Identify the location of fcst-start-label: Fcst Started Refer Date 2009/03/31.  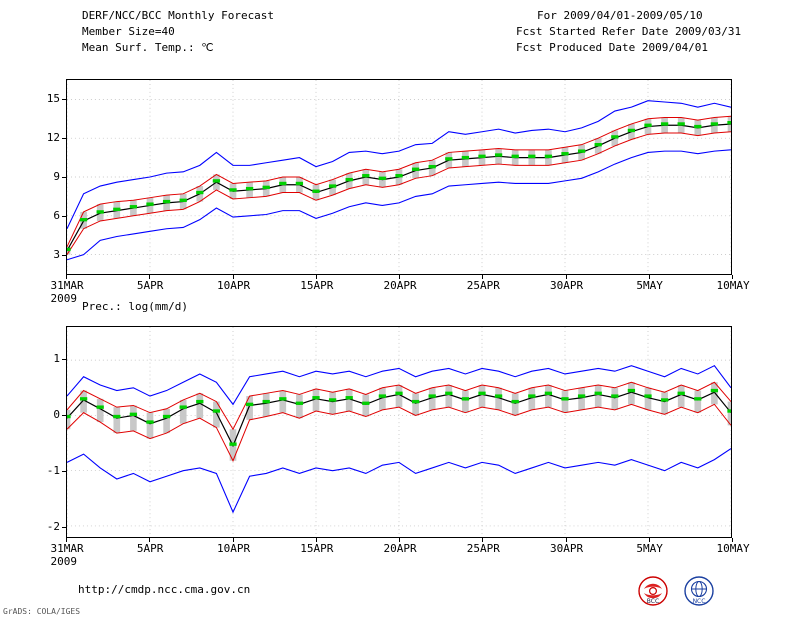
(629, 31).